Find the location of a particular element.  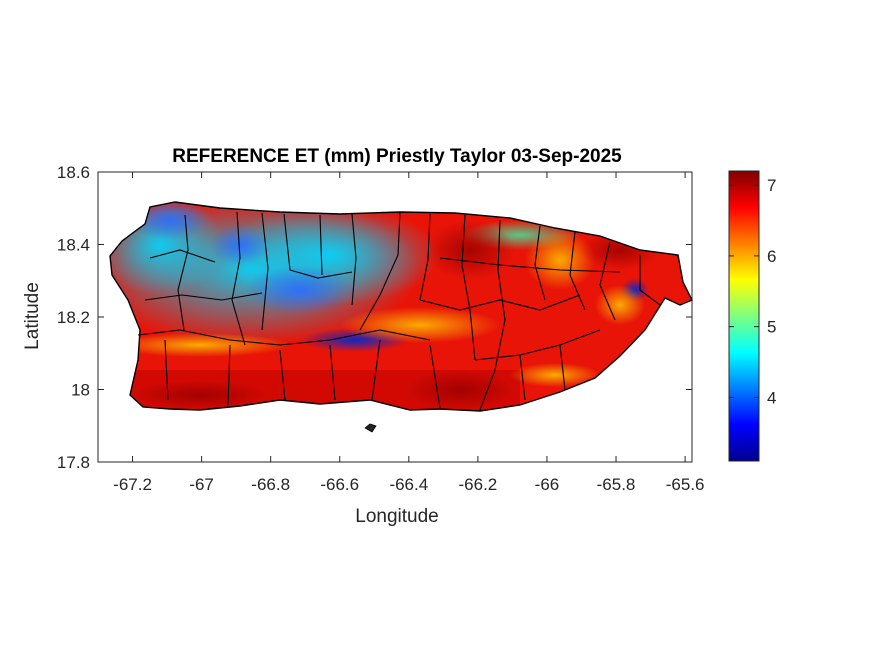

y-tick-label: 18.4 is located at coordinates (73, 245).